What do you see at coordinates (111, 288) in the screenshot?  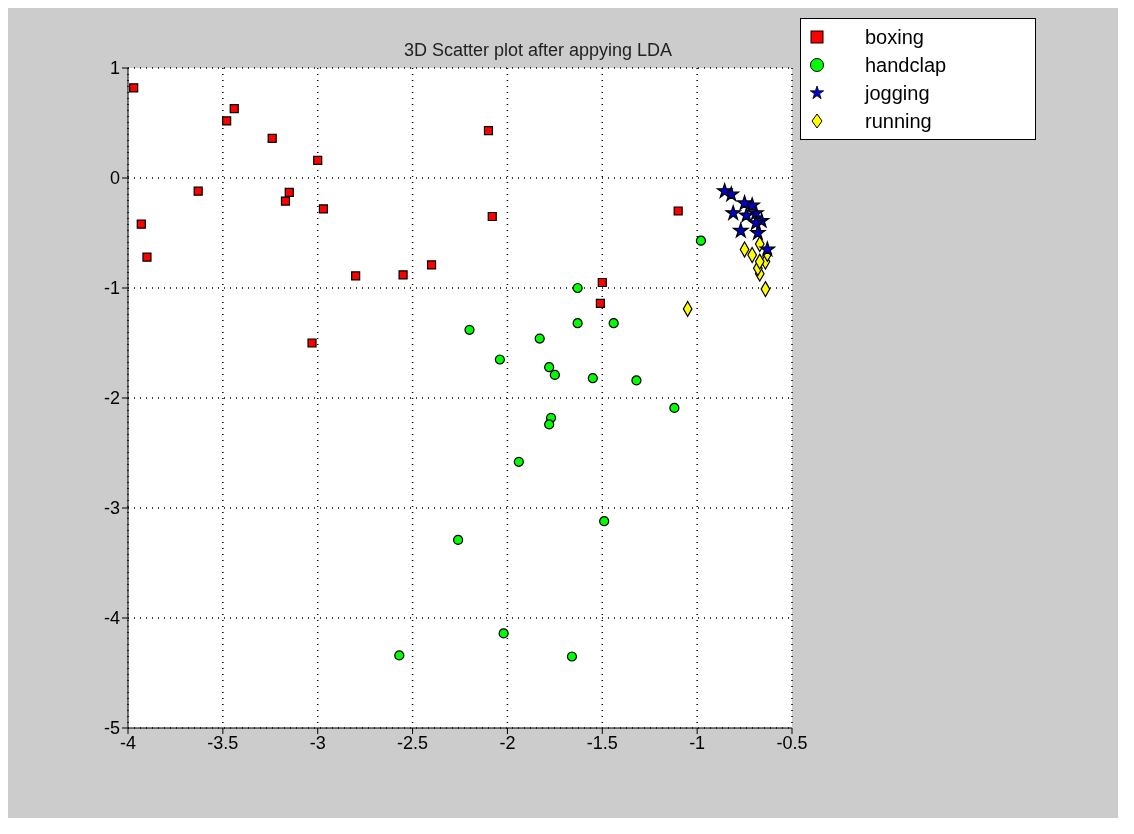 I see `y-tick-label: -1` at bounding box center [111, 288].